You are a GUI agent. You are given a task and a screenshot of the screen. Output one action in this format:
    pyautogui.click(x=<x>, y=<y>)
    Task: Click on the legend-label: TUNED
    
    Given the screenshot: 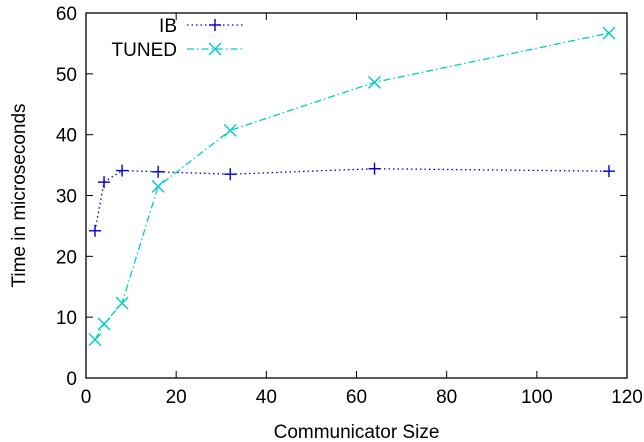 What is the action you would take?
    pyautogui.click(x=144, y=50)
    